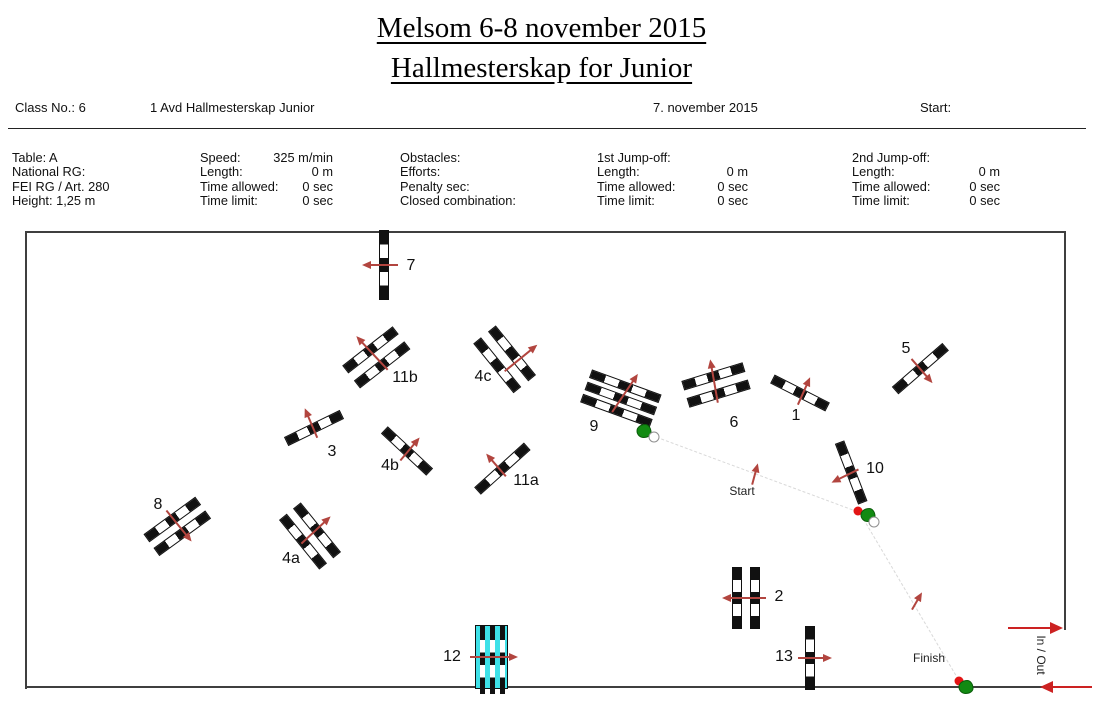 The width and height of the screenshot is (1095, 713). I want to click on class-number: Class No.: 6, so click(50, 107).